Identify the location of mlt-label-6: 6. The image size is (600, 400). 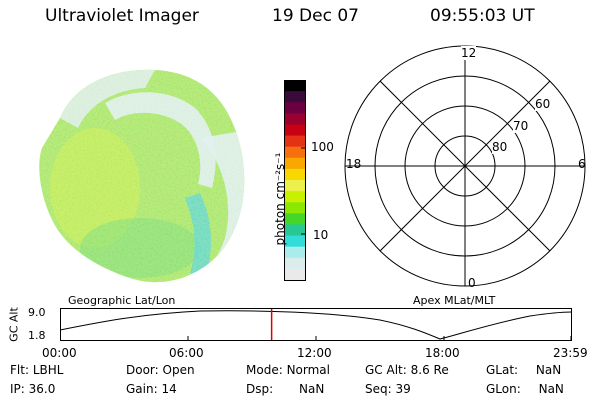
(582, 164).